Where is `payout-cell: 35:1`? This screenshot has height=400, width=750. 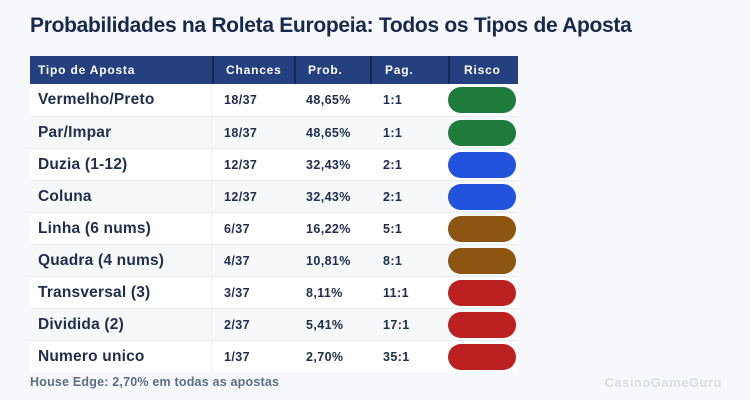
payout-cell: 35:1 is located at coordinates (396, 356).